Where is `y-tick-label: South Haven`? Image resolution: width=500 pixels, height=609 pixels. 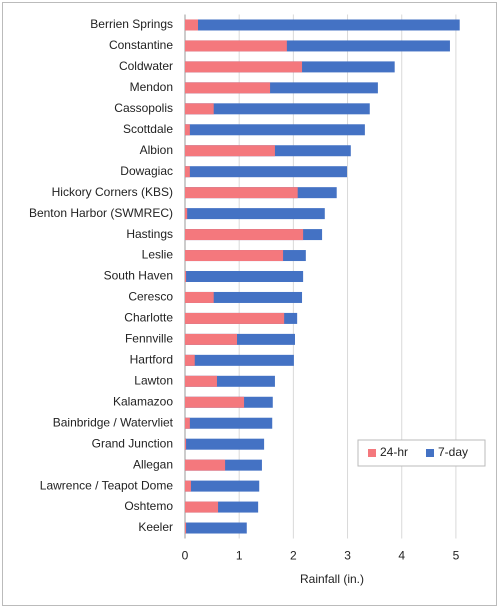 y-tick-label: South Haven is located at coordinates (138, 276).